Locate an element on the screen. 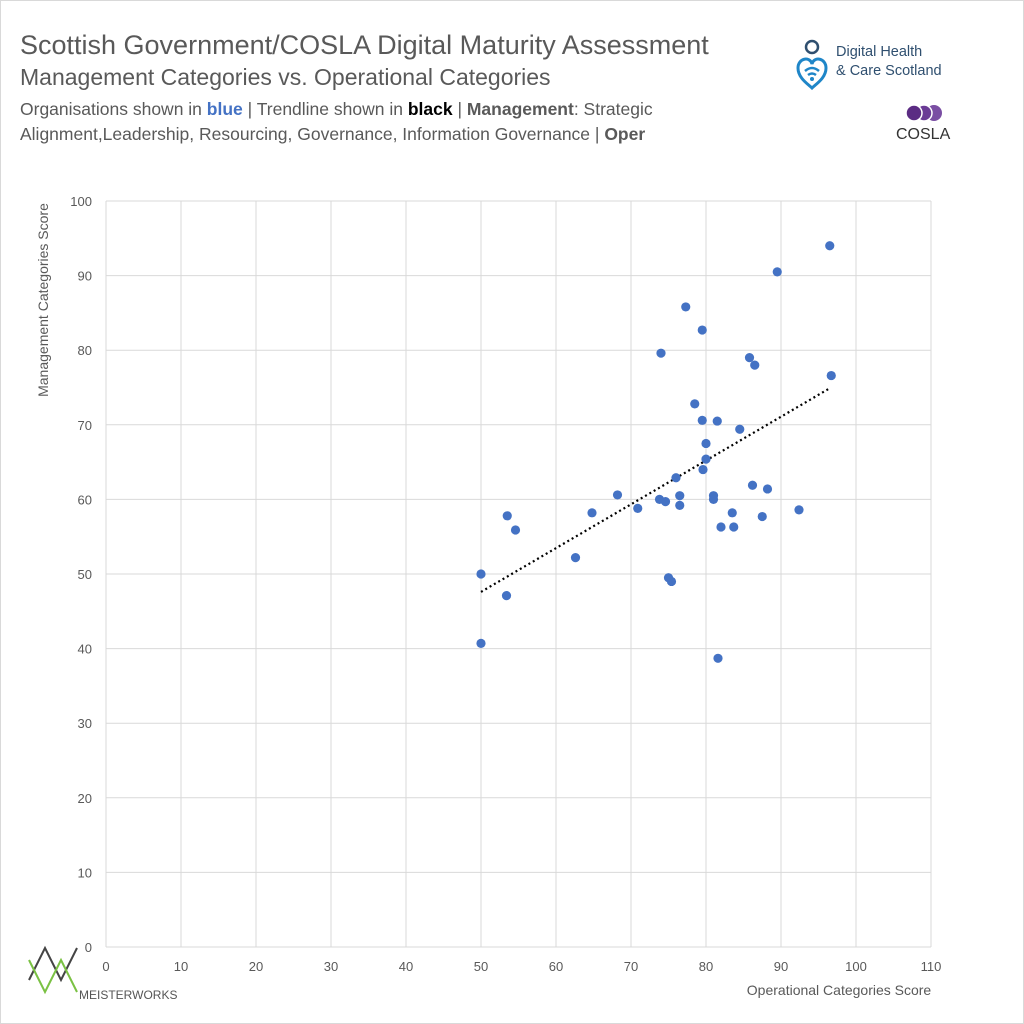 The image size is (1024, 1024). dhcs-line1: Digital Health is located at coordinates (879, 52).